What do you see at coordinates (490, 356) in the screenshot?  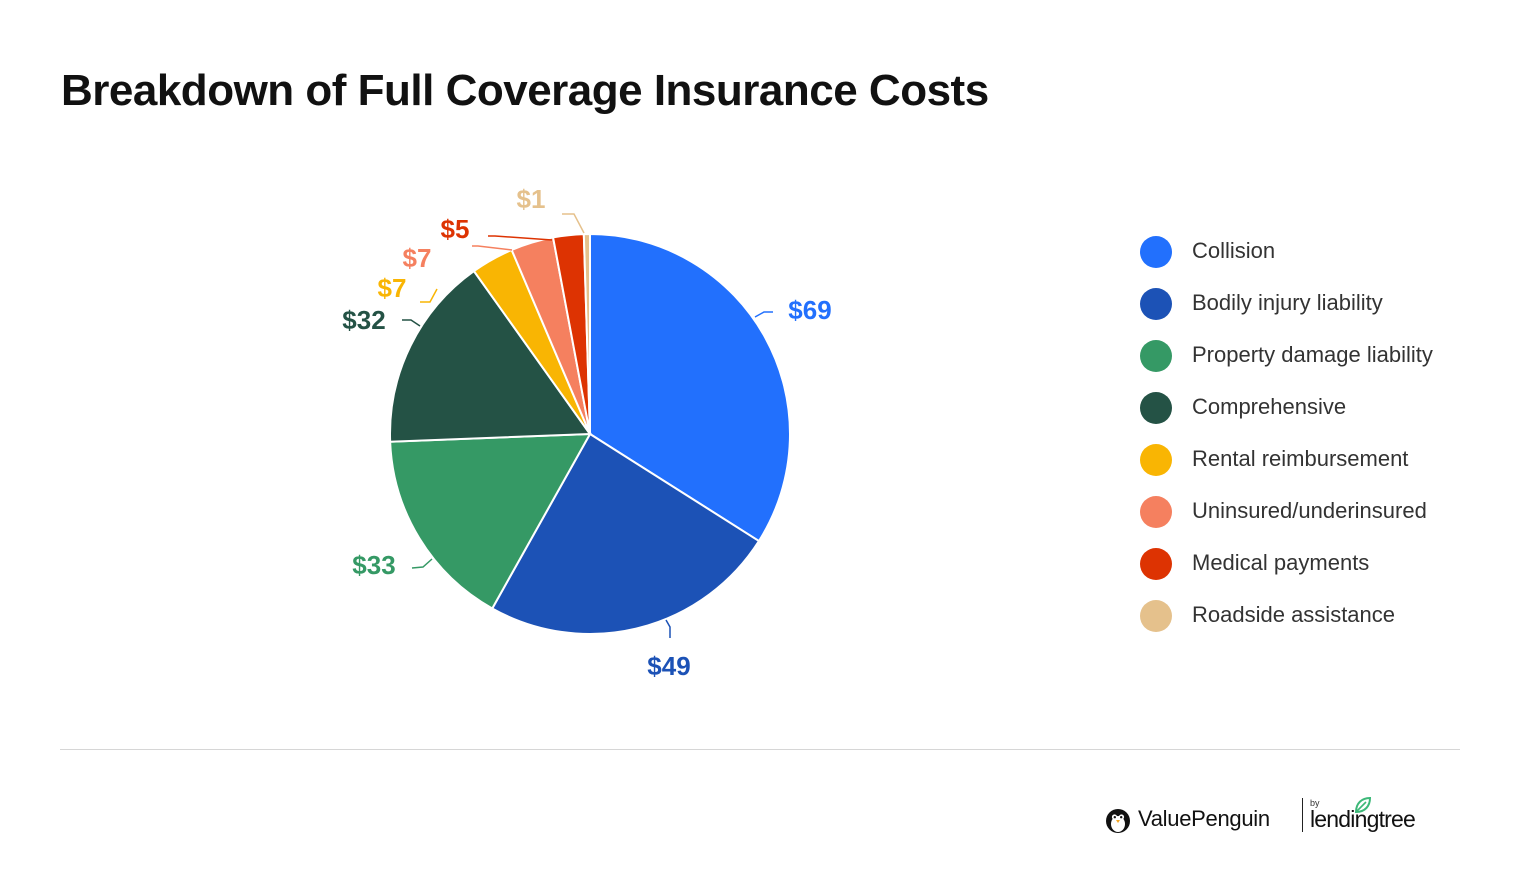 I see `pie-slice-comprehensive` at bounding box center [490, 356].